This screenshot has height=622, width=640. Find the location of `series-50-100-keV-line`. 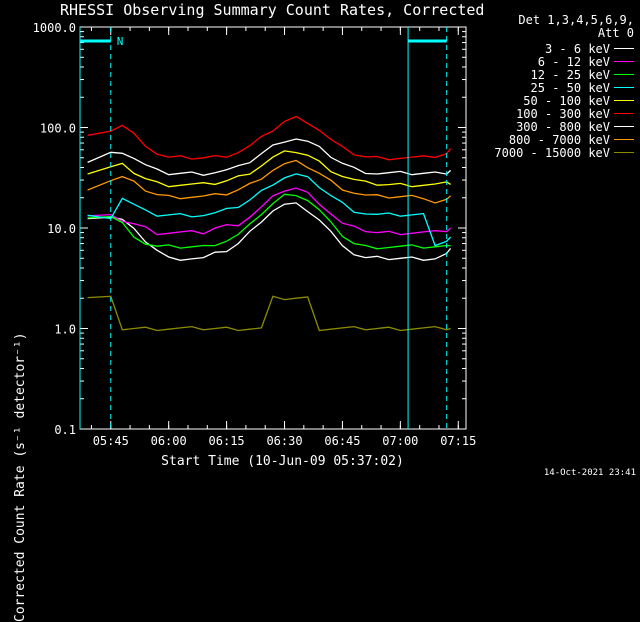

series-50-100-keV-line is located at coordinates (269, 169).